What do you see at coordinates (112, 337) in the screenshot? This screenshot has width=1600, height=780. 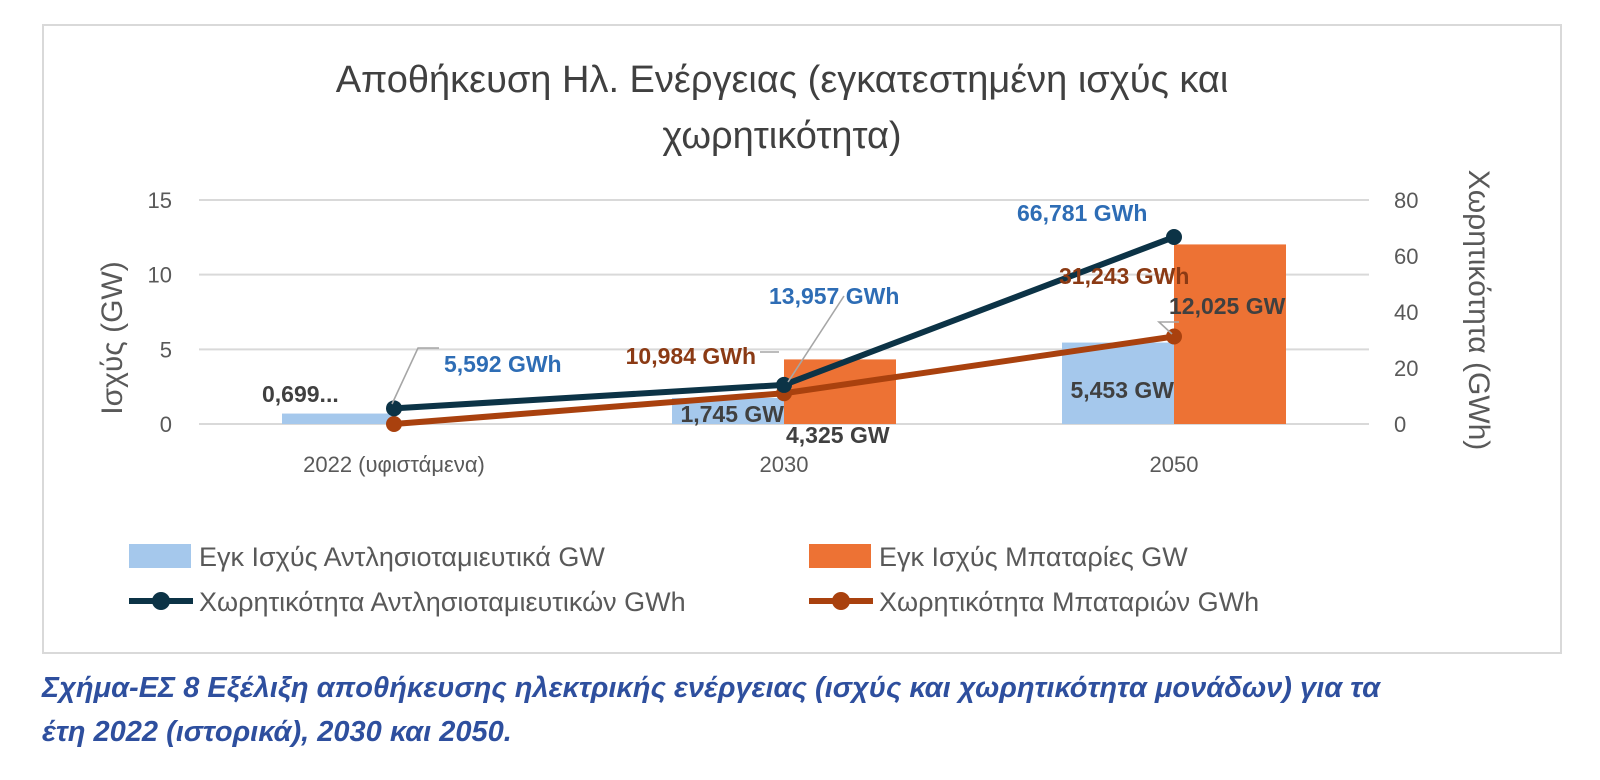 I see `left-axis-title: Ισχύς (GW)` at bounding box center [112, 337].